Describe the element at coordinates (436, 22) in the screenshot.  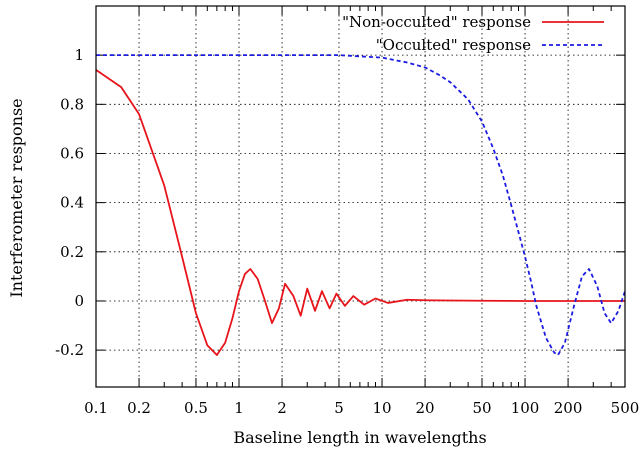
I see `legend-label-non-occulted: "Non-occulted" response` at that location.